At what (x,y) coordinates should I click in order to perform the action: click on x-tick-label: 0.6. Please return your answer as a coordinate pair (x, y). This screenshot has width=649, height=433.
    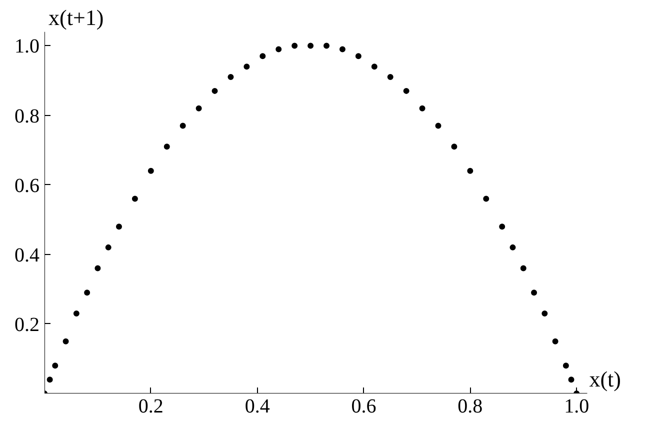
    Looking at the image, I should click on (363, 407).